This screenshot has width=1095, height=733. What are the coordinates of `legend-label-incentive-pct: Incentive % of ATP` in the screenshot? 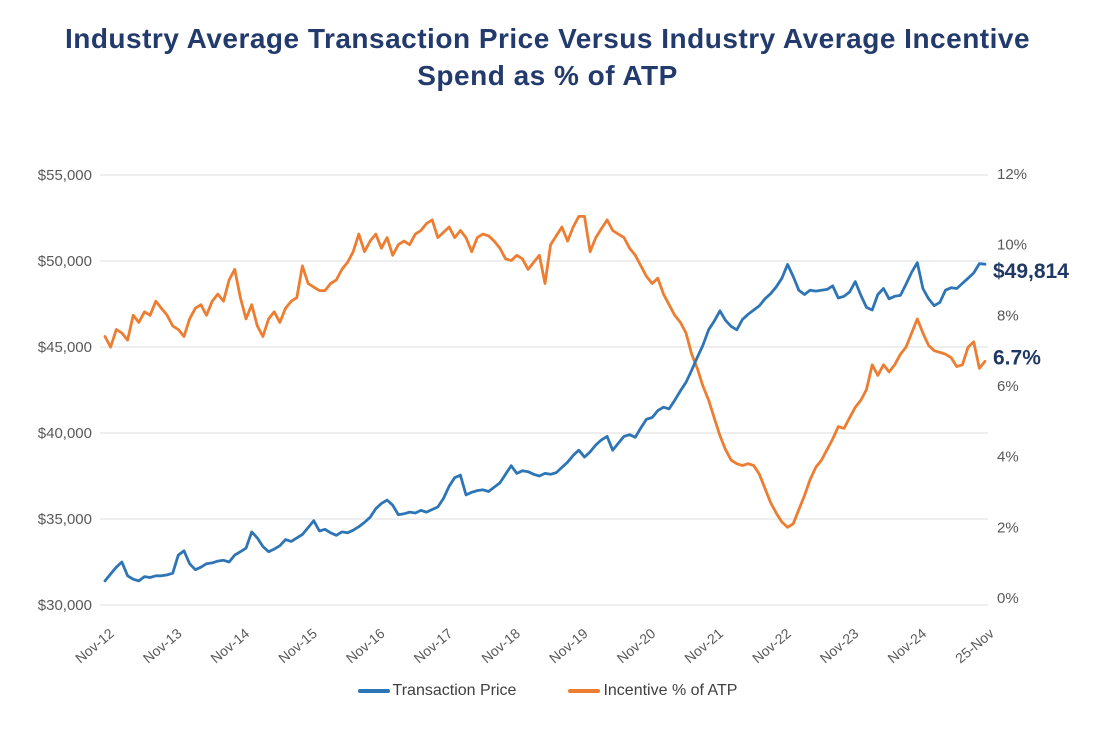 It's located at (670, 690).